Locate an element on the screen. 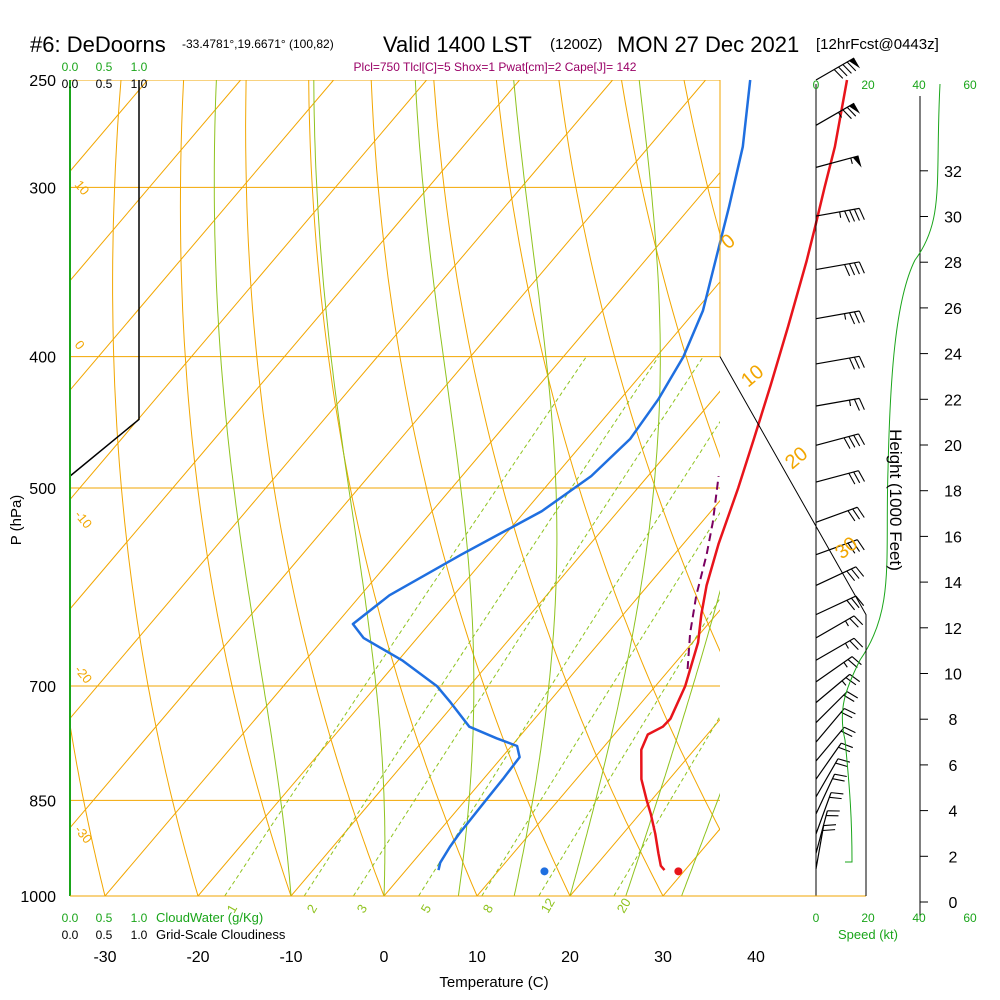  height-tick-26: 26 is located at coordinates (953, 309).